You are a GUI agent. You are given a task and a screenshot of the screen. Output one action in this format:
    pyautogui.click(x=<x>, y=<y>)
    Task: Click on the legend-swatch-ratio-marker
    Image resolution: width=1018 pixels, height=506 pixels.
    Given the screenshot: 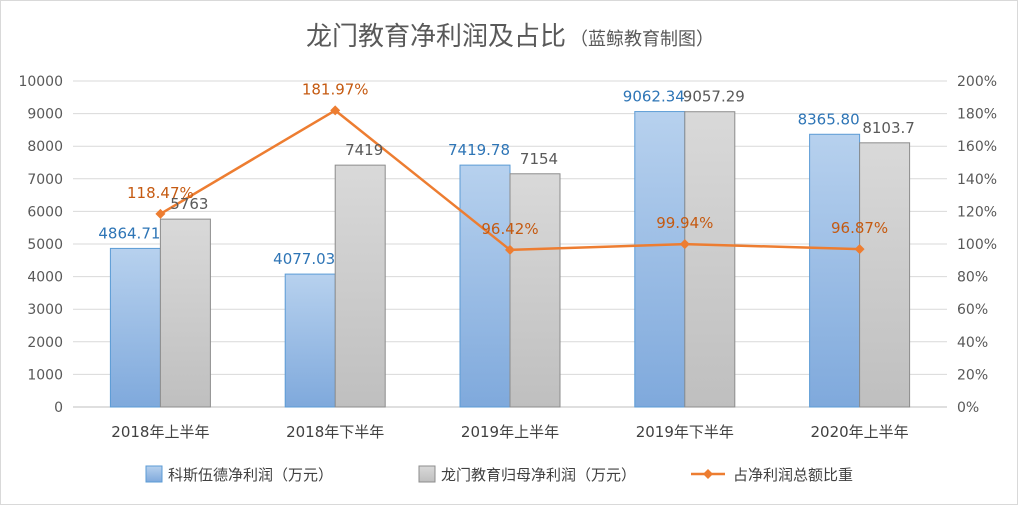 What is the action you would take?
    pyautogui.click(x=708, y=474)
    